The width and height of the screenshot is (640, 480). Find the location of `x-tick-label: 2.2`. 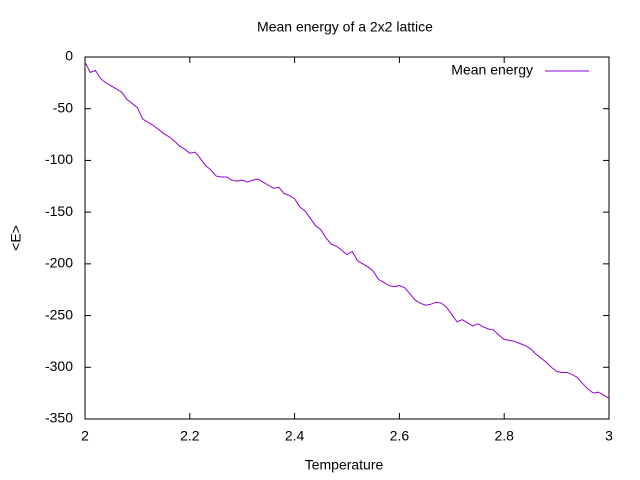

x-tick-label: 2.2 is located at coordinates (190, 436).